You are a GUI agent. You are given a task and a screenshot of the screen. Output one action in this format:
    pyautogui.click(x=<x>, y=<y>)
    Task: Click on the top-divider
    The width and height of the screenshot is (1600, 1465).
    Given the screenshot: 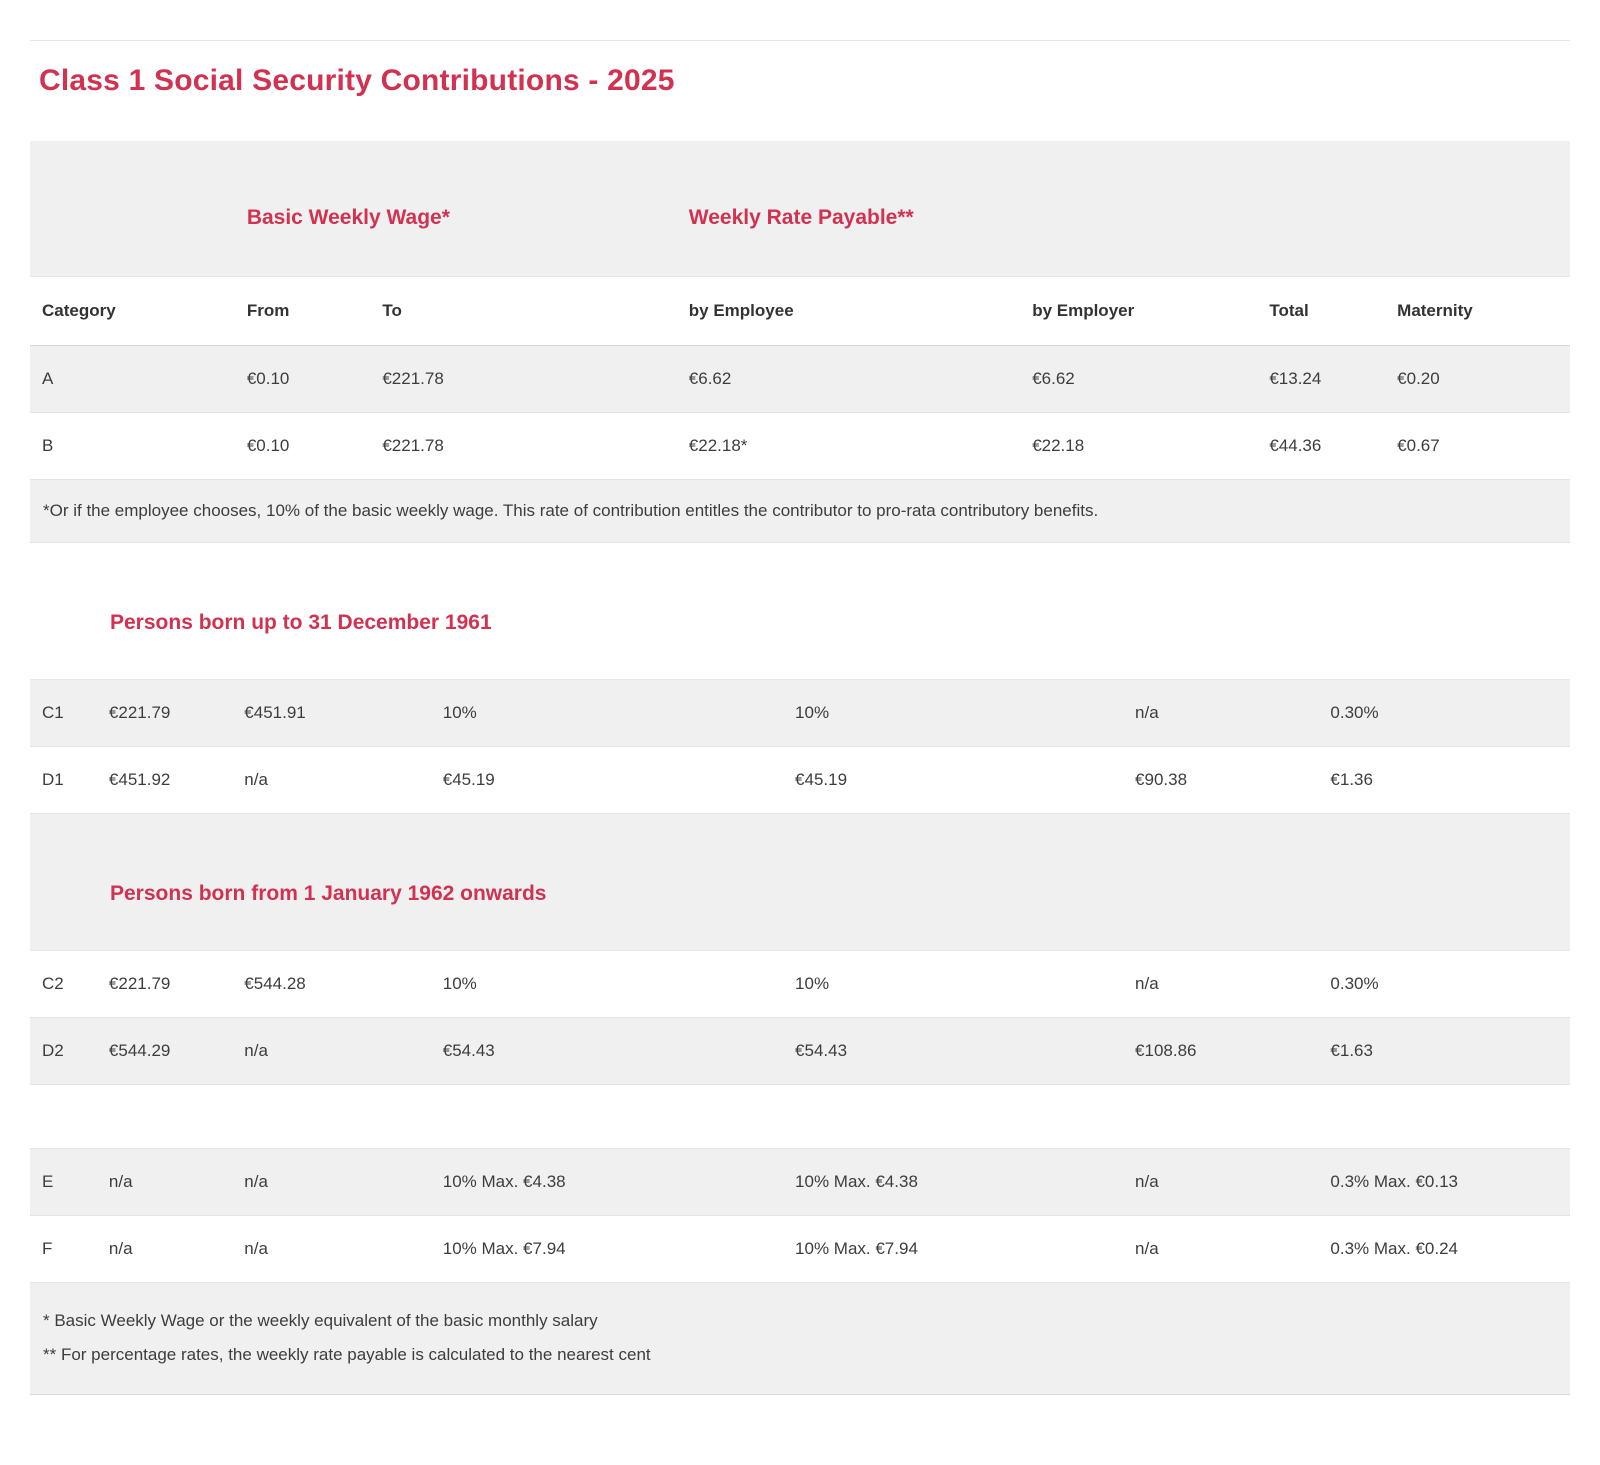 What is the action you would take?
    pyautogui.click(x=800, y=40)
    